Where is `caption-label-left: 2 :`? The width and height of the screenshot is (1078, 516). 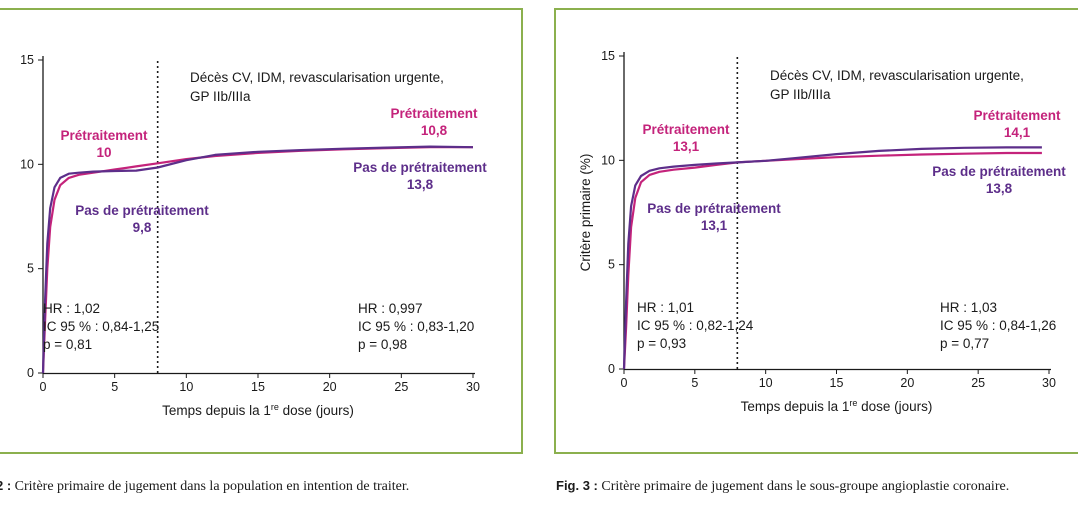 caption-label-left: 2 : is located at coordinates (6, 485).